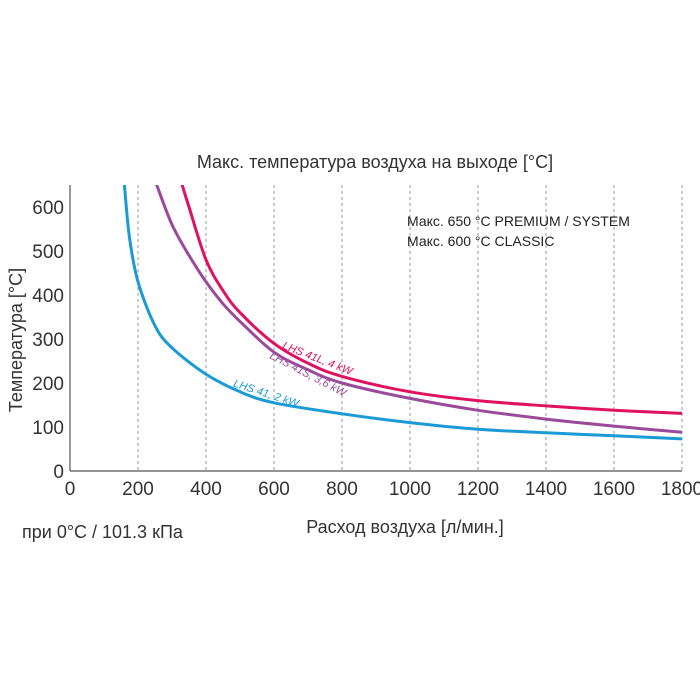  What do you see at coordinates (70, 489) in the screenshot?
I see `x-tick-label: 0` at bounding box center [70, 489].